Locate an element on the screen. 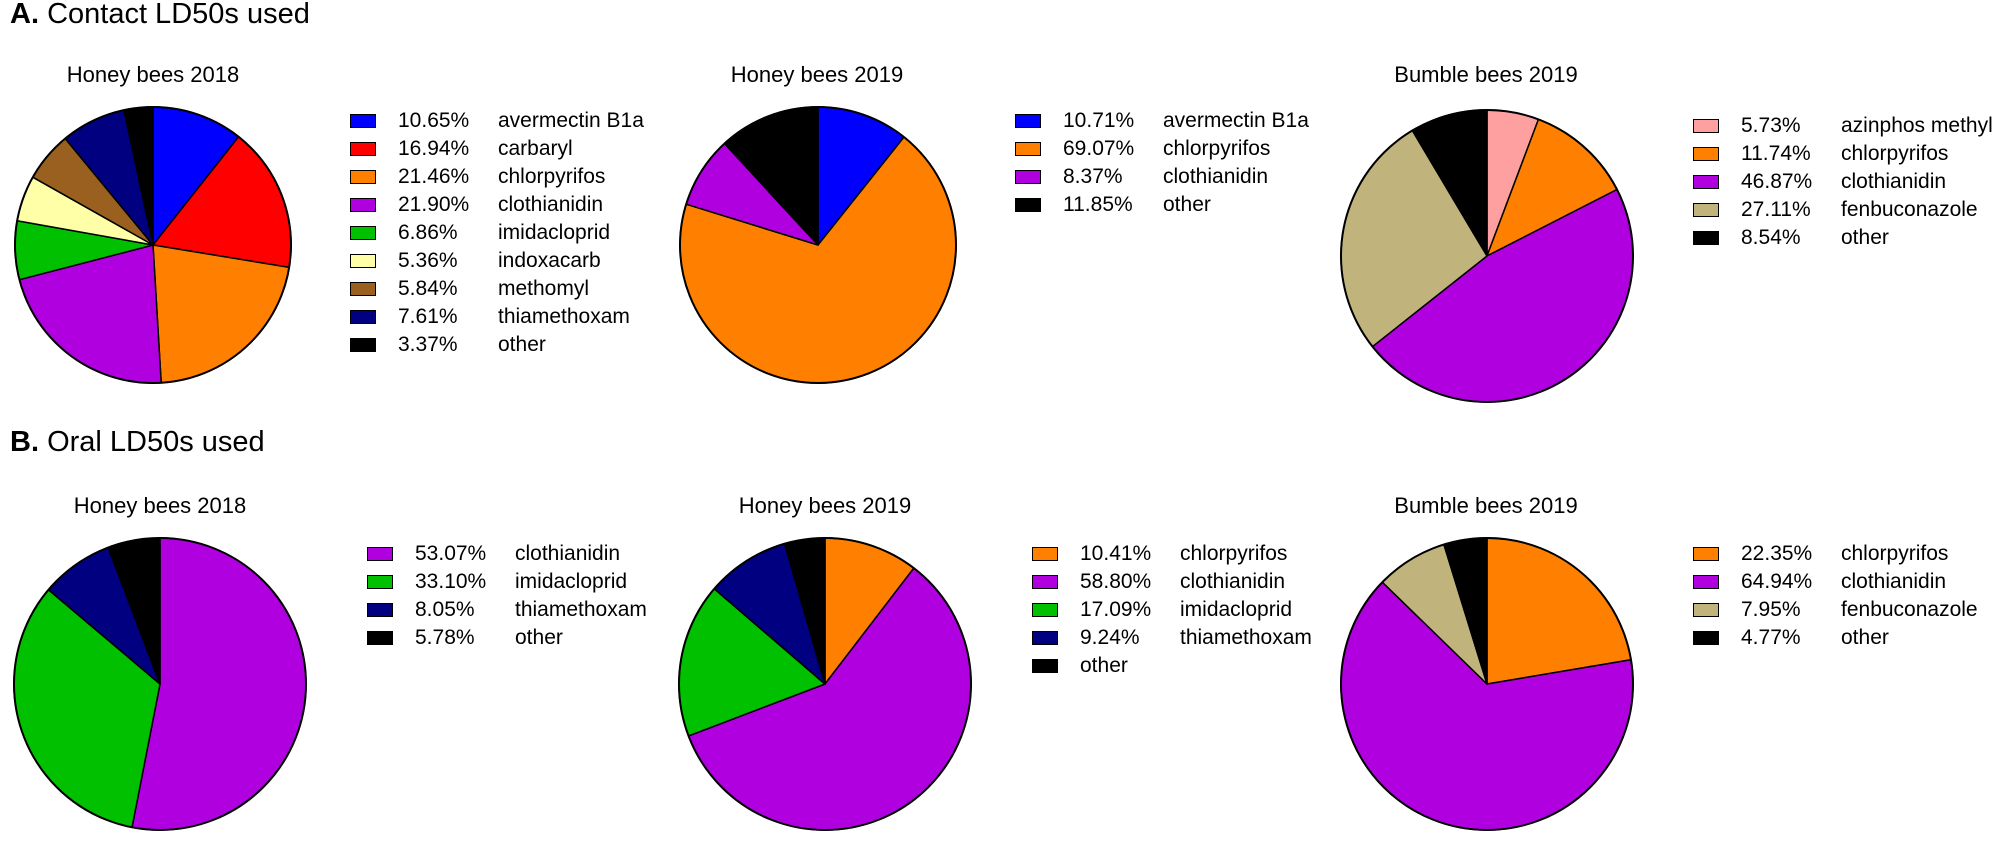 The width and height of the screenshot is (2007, 842). legend-item: 64.94% clothianidin is located at coordinates (1835, 582).